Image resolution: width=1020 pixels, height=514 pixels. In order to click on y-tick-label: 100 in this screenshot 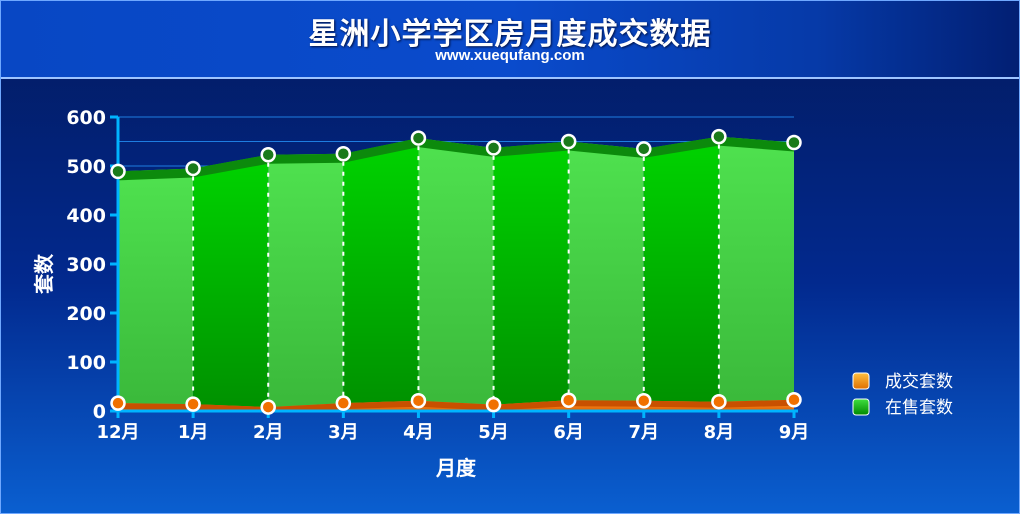, I will do `click(86, 363)`.